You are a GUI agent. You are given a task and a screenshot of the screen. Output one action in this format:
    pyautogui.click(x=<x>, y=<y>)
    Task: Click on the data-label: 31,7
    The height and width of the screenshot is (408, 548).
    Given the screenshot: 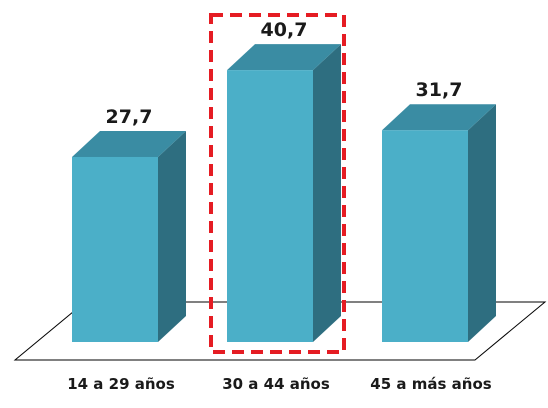 What is the action you would take?
    pyautogui.click(x=439, y=90)
    